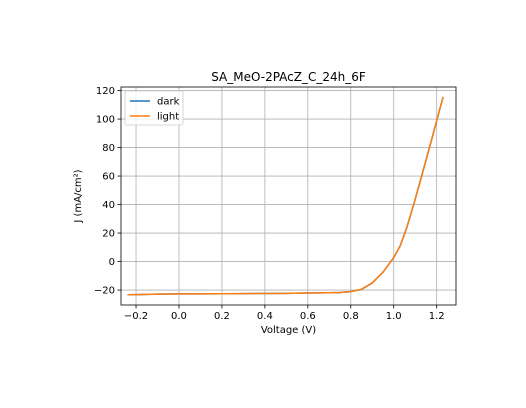  I want to click on x-tick-label: 0.2, so click(222, 316).